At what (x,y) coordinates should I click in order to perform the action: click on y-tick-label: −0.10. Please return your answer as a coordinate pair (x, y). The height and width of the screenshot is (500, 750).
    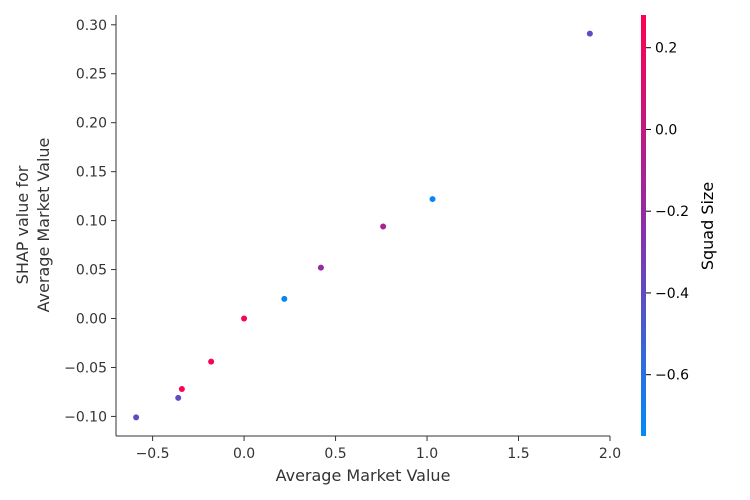
    Looking at the image, I should click on (85, 417).